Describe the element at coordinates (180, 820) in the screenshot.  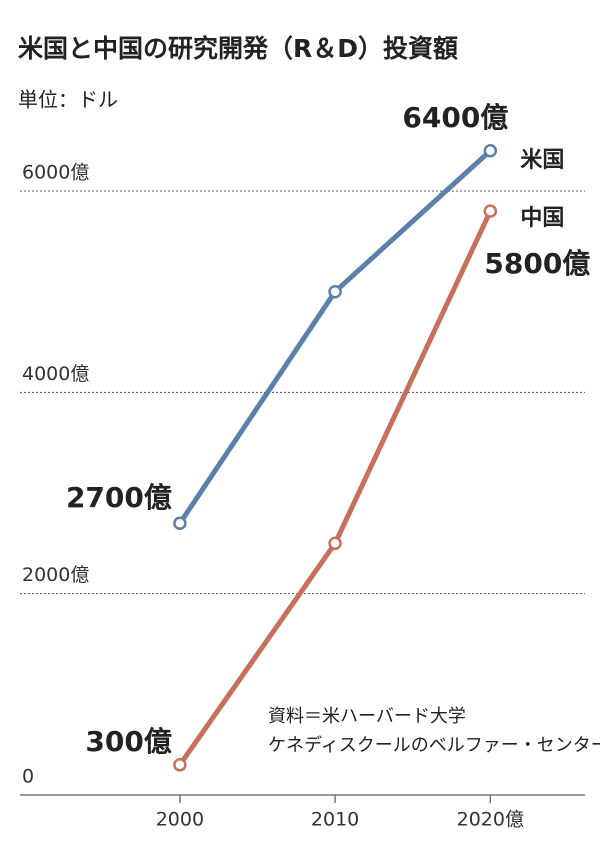
I see `x-tick-label: 2000` at that location.